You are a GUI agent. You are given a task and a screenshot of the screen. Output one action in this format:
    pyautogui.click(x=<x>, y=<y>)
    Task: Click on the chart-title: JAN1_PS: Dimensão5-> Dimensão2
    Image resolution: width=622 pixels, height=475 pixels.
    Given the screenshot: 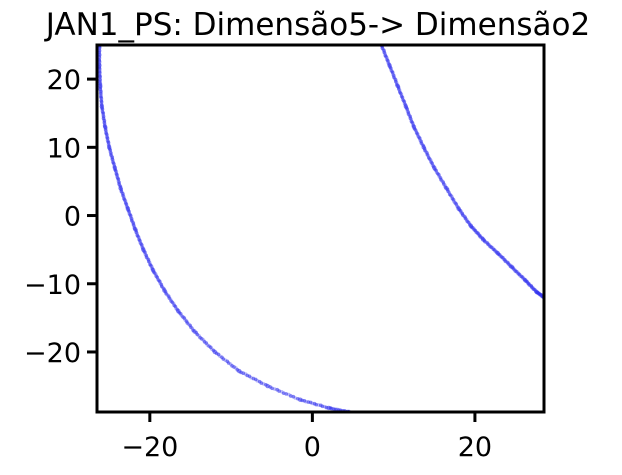 What is the action you would take?
    pyautogui.click(x=317, y=25)
    